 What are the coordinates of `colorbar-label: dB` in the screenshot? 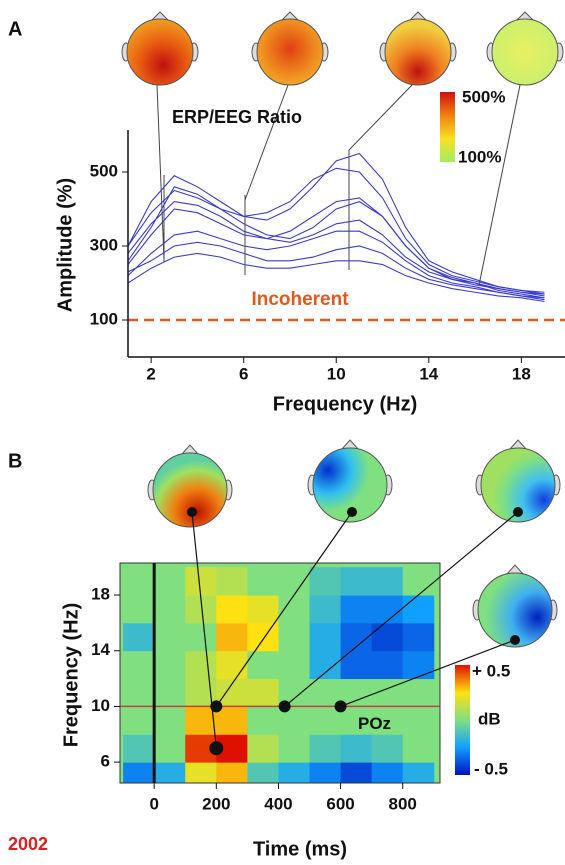 It's located at (489, 718).